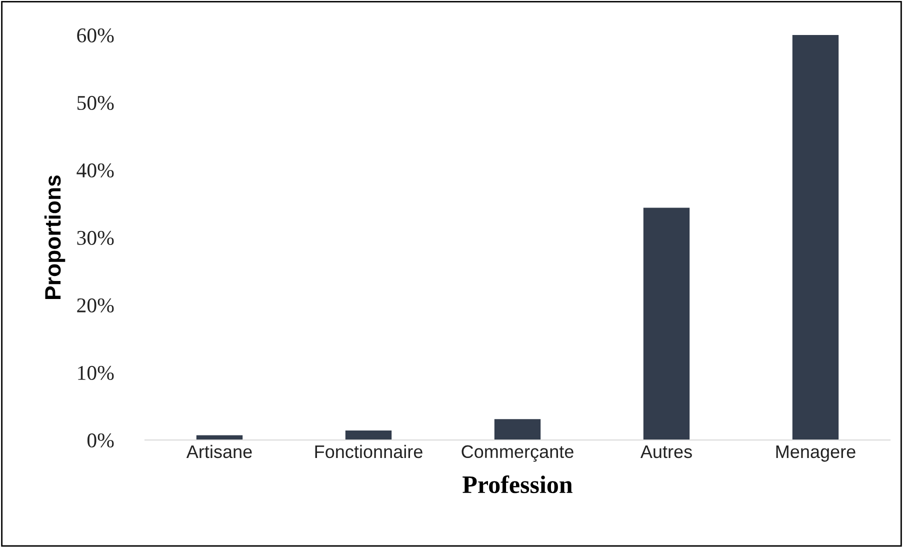 This screenshot has width=903, height=547. Describe the element at coordinates (95, 170) in the screenshot. I see `y-tick-label: 40%` at that location.